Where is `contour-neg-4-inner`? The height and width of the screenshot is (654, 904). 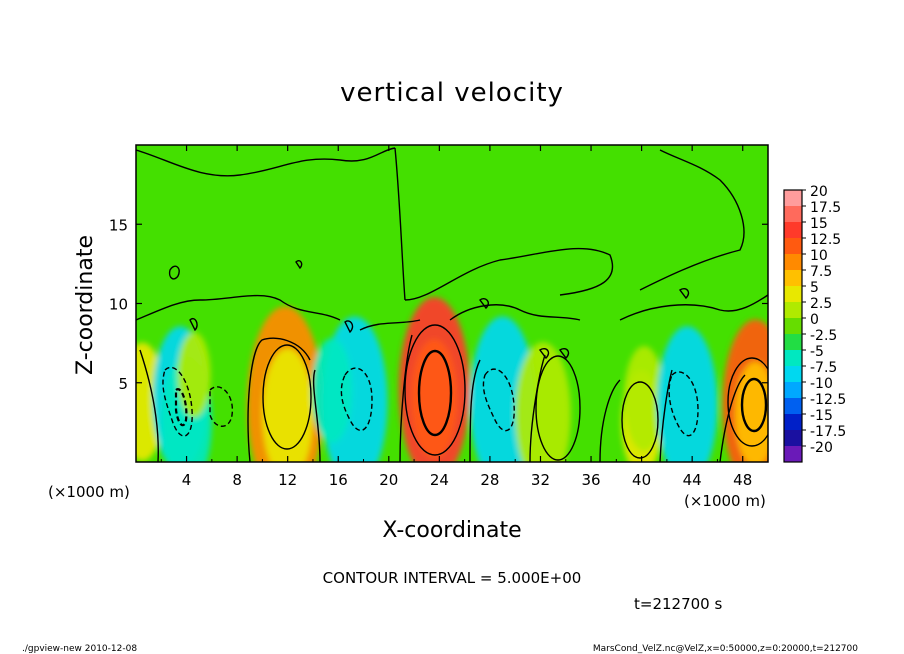 contour-neg-4-inner is located at coordinates (181, 407).